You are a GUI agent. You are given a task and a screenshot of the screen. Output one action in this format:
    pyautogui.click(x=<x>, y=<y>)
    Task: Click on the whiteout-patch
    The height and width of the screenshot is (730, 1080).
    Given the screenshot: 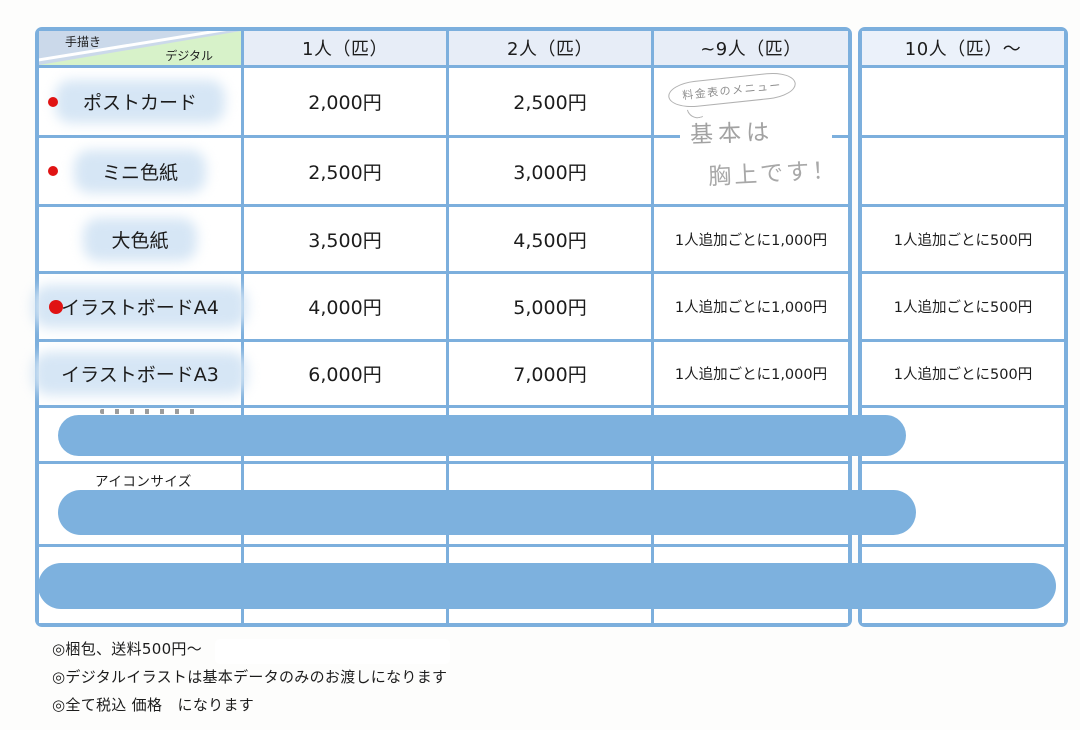 What is the action you would take?
    pyautogui.click(x=332, y=651)
    